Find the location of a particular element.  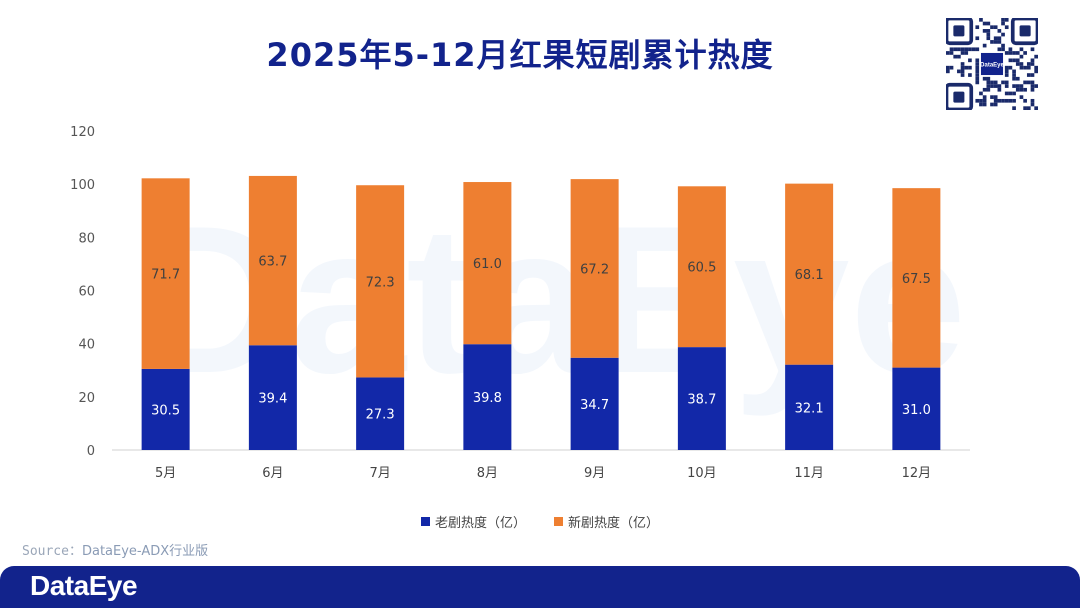

x-tick-label: 11月 is located at coordinates (809, 473).